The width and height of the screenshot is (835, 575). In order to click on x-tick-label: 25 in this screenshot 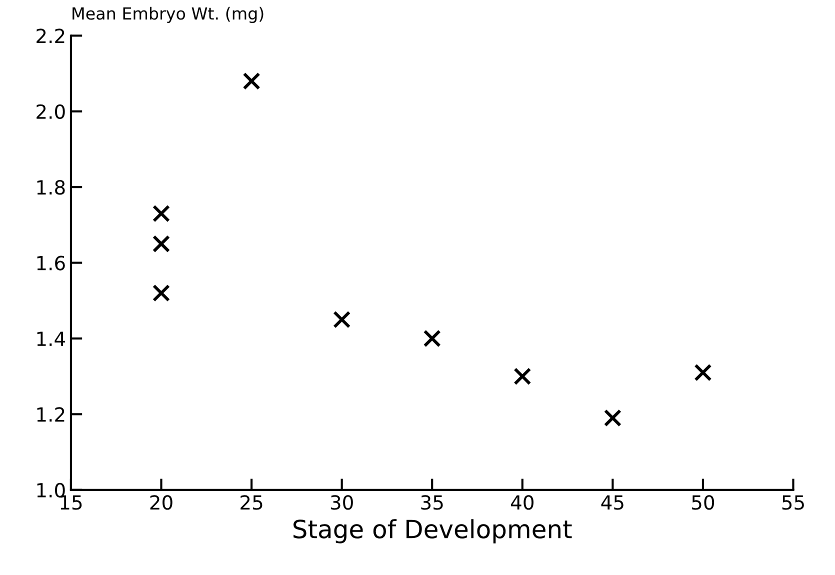, I will do `click(251, 502)`.